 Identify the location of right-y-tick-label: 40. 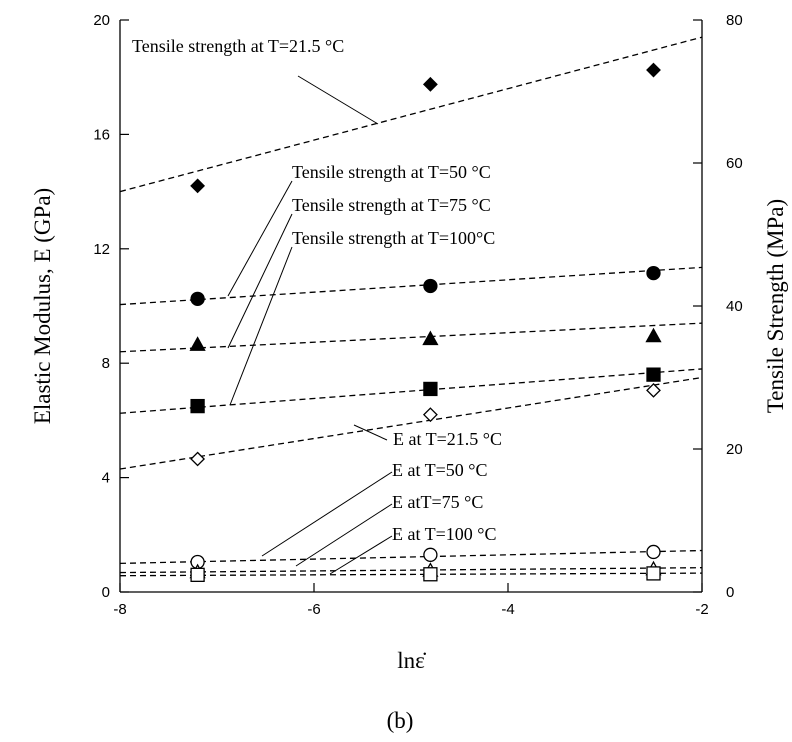
(734, 306).